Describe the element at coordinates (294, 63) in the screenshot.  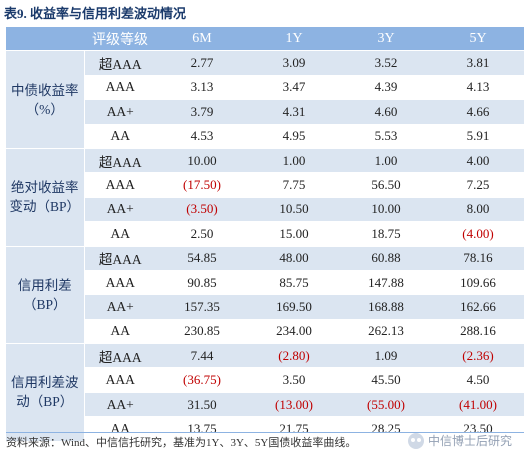
I see `value-cell: 3.09` at that location.